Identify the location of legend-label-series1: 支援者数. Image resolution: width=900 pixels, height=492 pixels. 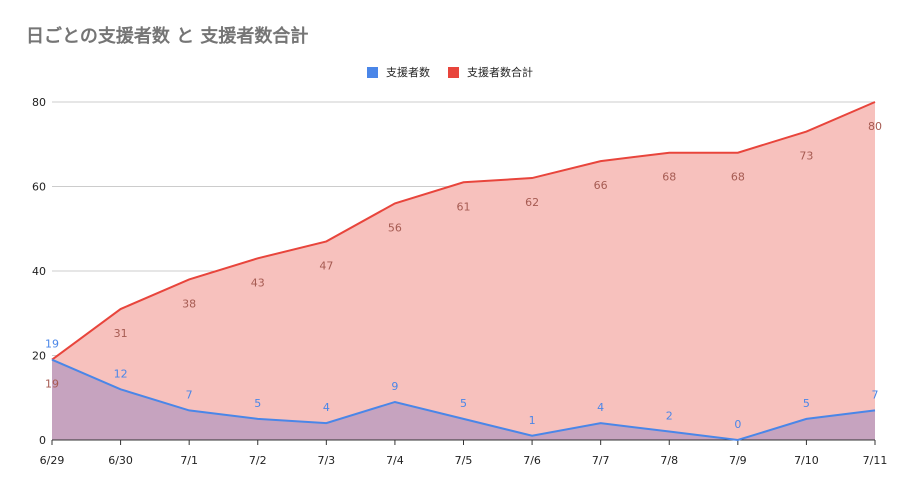
(408, 72).